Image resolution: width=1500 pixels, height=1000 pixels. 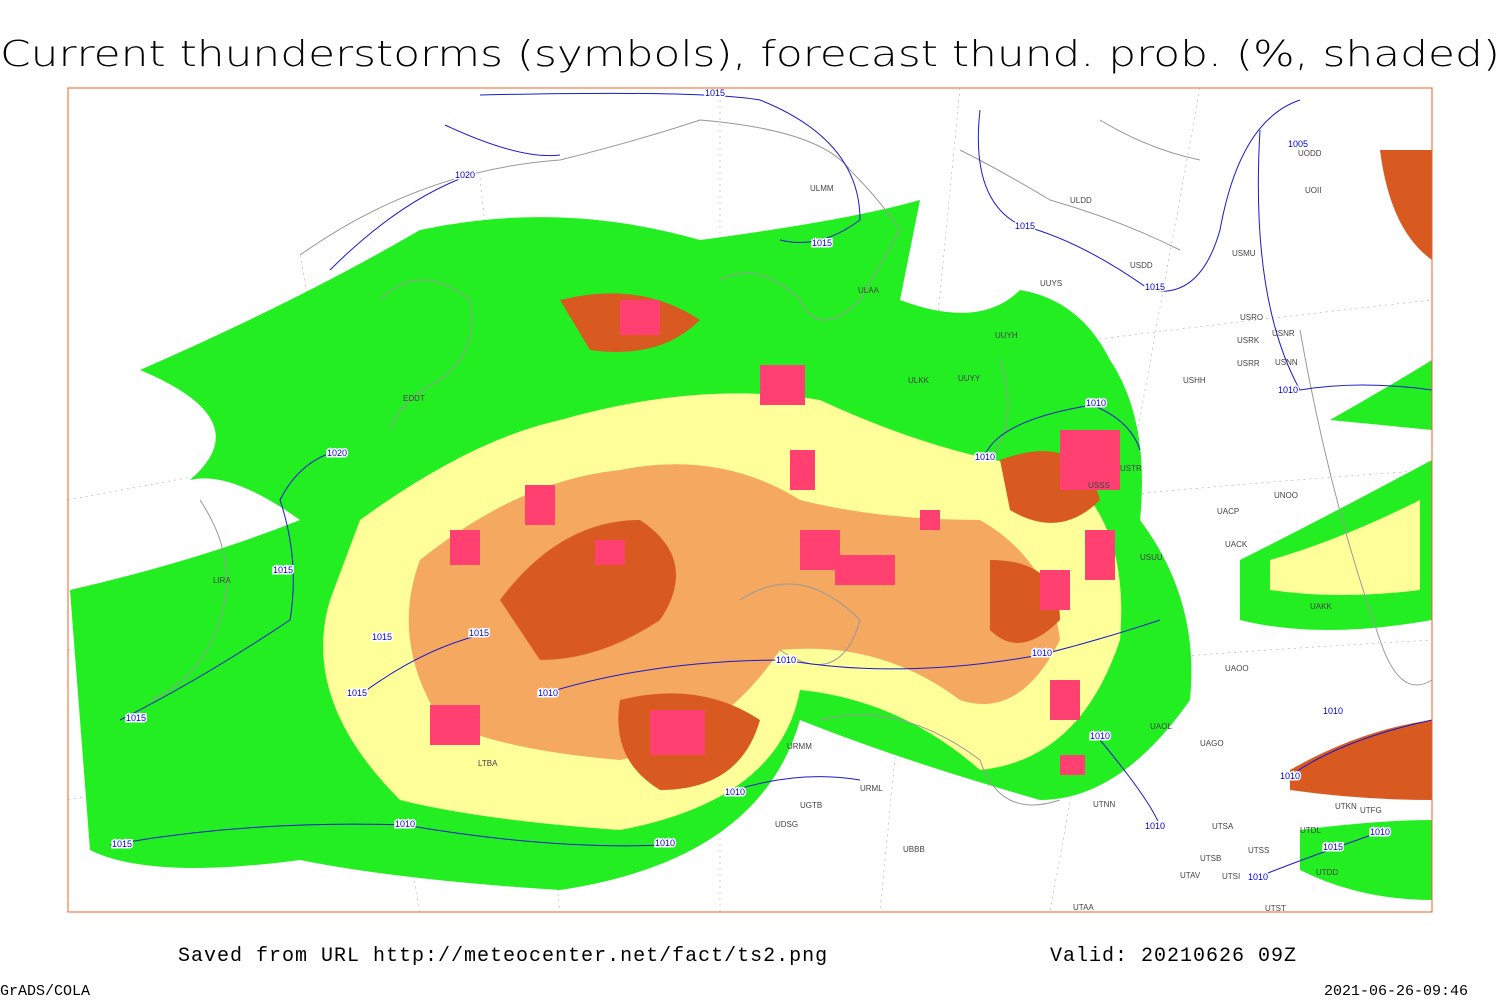 I want to click on station-code: USRO, so click(x=1251, y=317).